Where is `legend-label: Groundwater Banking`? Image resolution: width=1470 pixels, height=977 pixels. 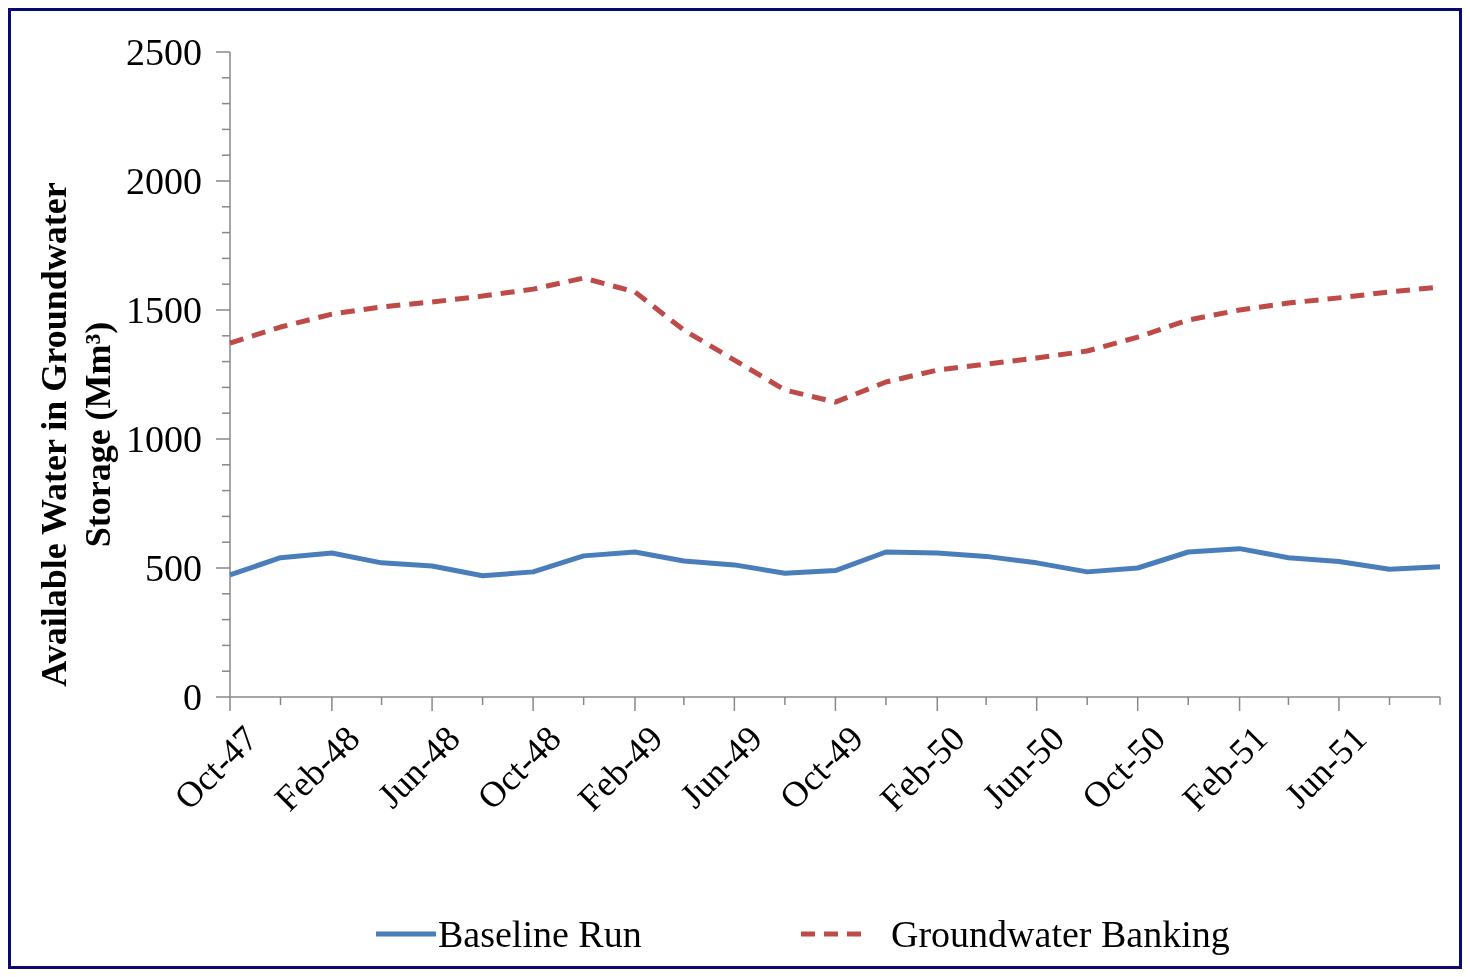 legend-label: Groundwater Banking is located at coordinates (1060, 934).